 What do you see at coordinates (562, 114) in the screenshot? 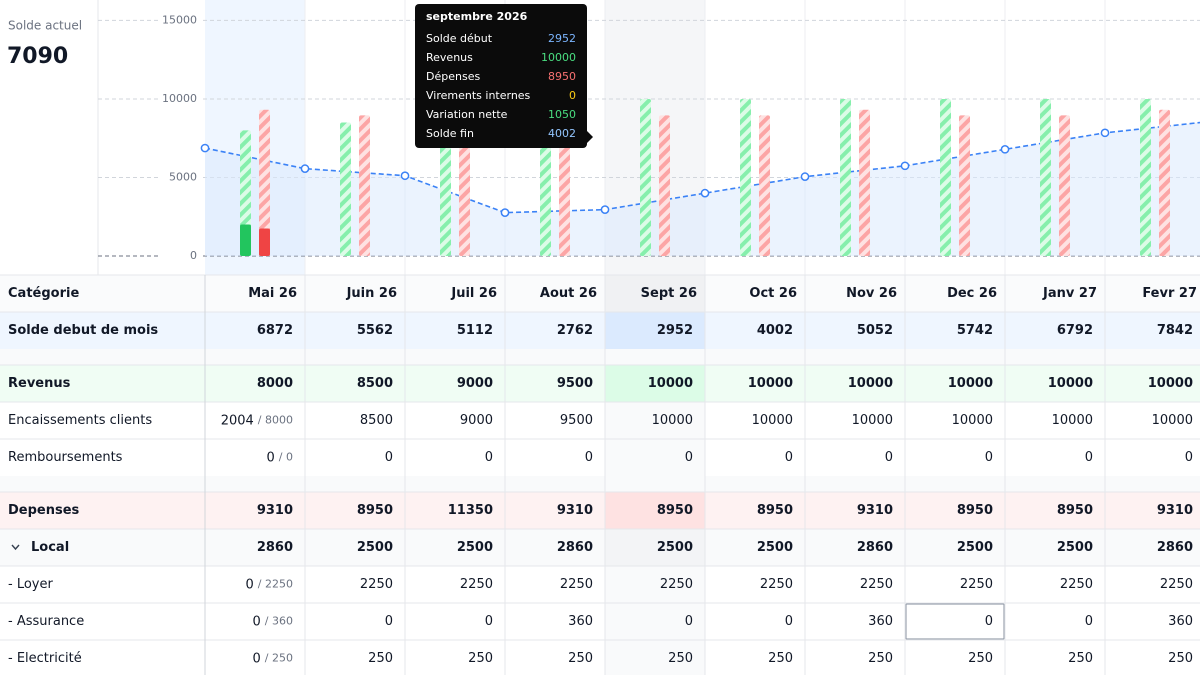
I see `tooltip-value: 1050` at bounding box center [562, 114].